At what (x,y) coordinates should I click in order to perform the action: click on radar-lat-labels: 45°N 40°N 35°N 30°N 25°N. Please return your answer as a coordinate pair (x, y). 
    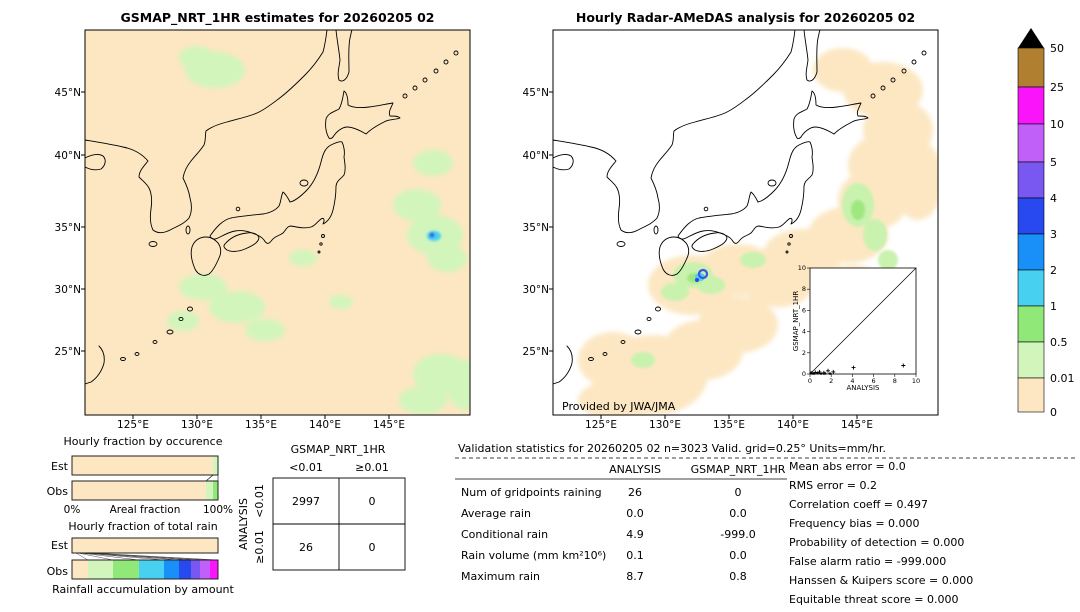
    Looking at the image, I should click on (536, 222).